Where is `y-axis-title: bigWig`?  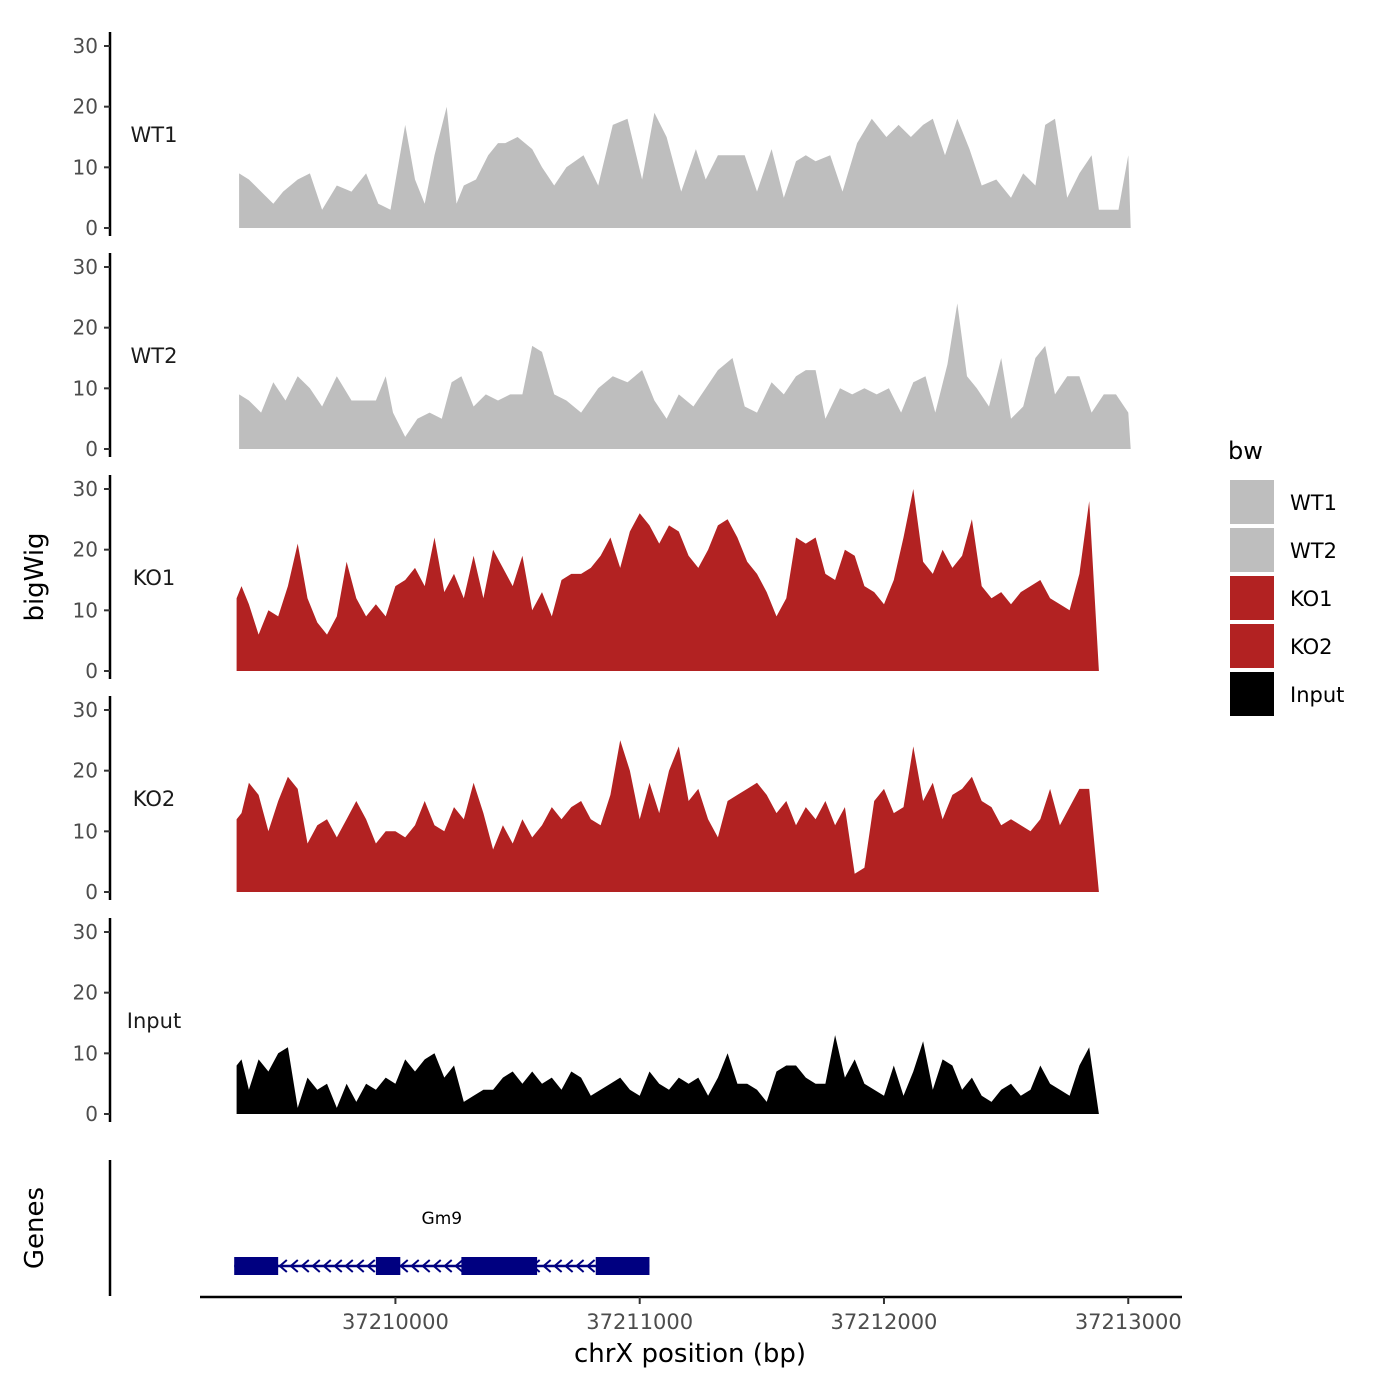
y-axis-title: bigWig is located at coordinates (35, 576).